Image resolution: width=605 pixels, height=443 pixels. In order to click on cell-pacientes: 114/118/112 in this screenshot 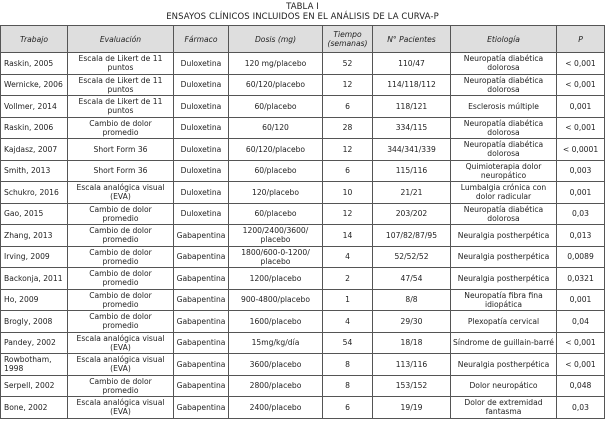, I will do `click(411, 84)`.